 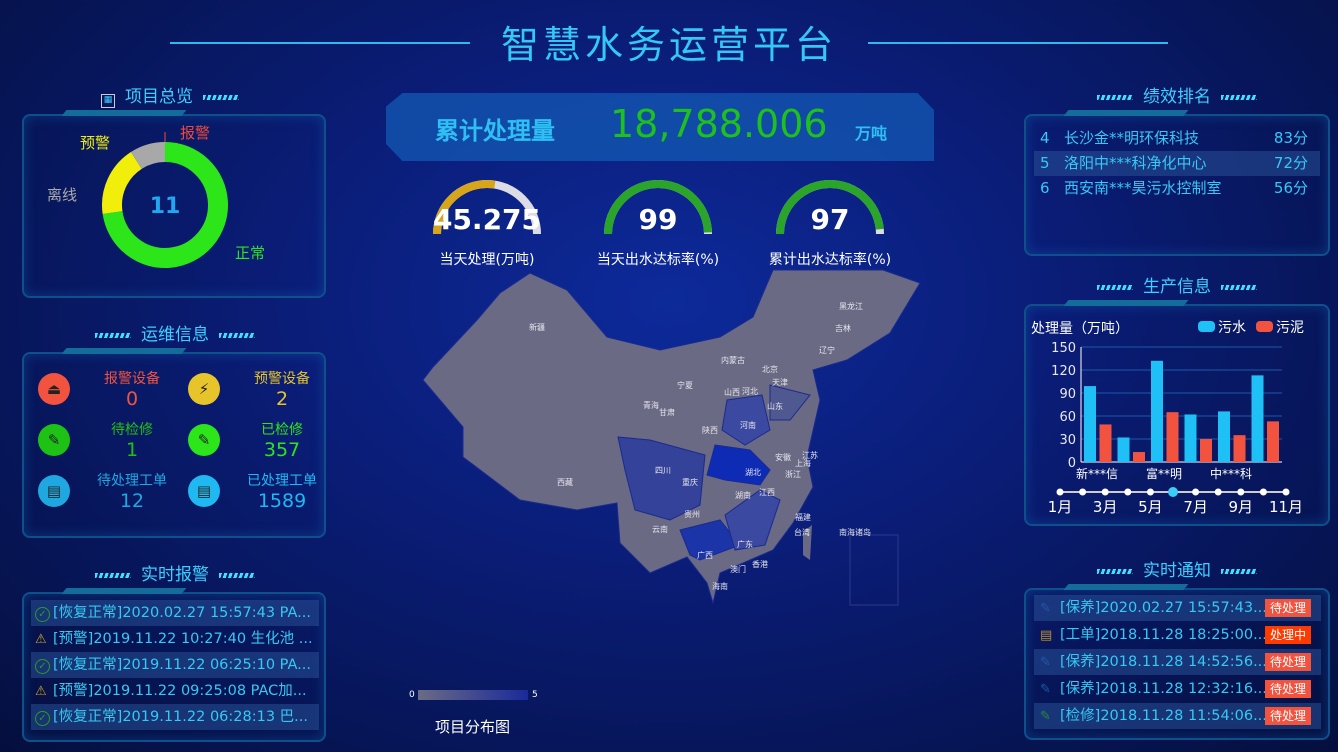 I want to click on donut-label: 正常, so click(x=250, y=253).